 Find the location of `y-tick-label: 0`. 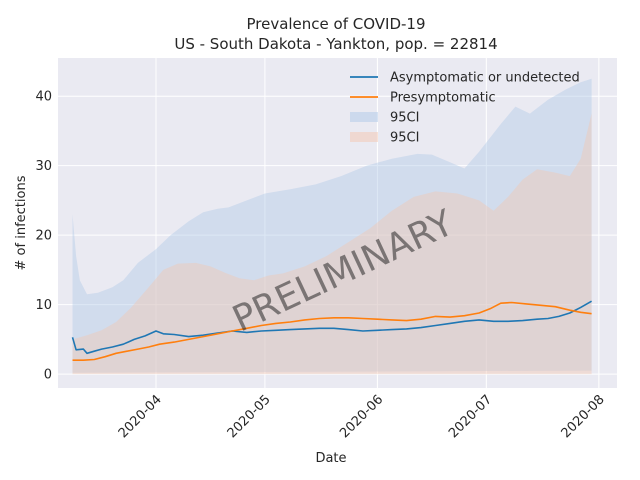

y-tick-label: 0 is located at coordinates (48, 375).